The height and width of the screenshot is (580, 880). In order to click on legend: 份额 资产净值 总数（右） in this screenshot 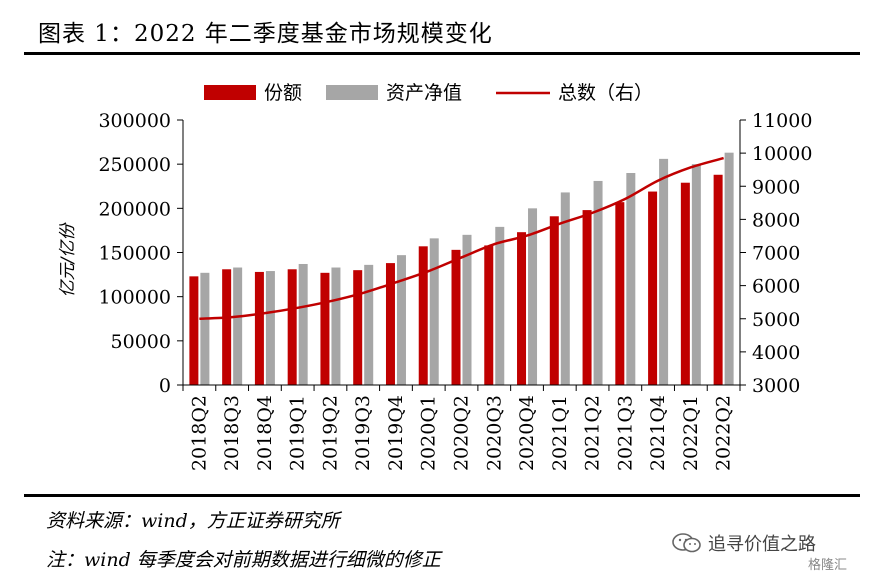, I will do `click(428, 93)`.